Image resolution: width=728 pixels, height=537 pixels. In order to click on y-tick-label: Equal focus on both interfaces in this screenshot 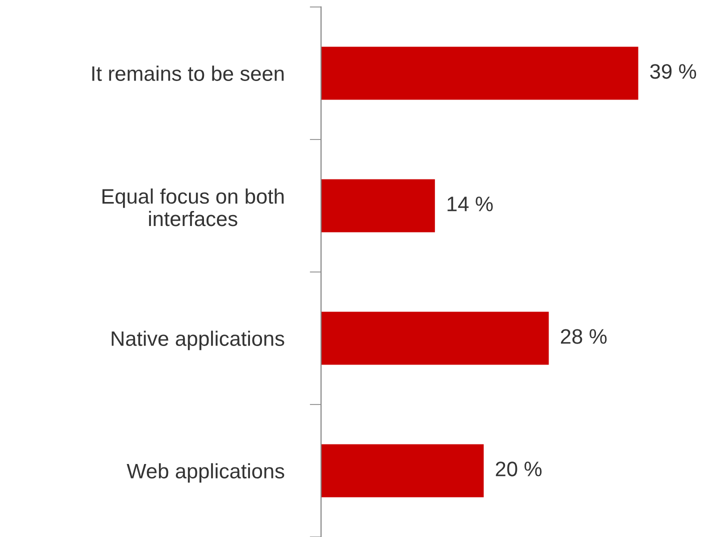, I will do `click(193, 207)`.